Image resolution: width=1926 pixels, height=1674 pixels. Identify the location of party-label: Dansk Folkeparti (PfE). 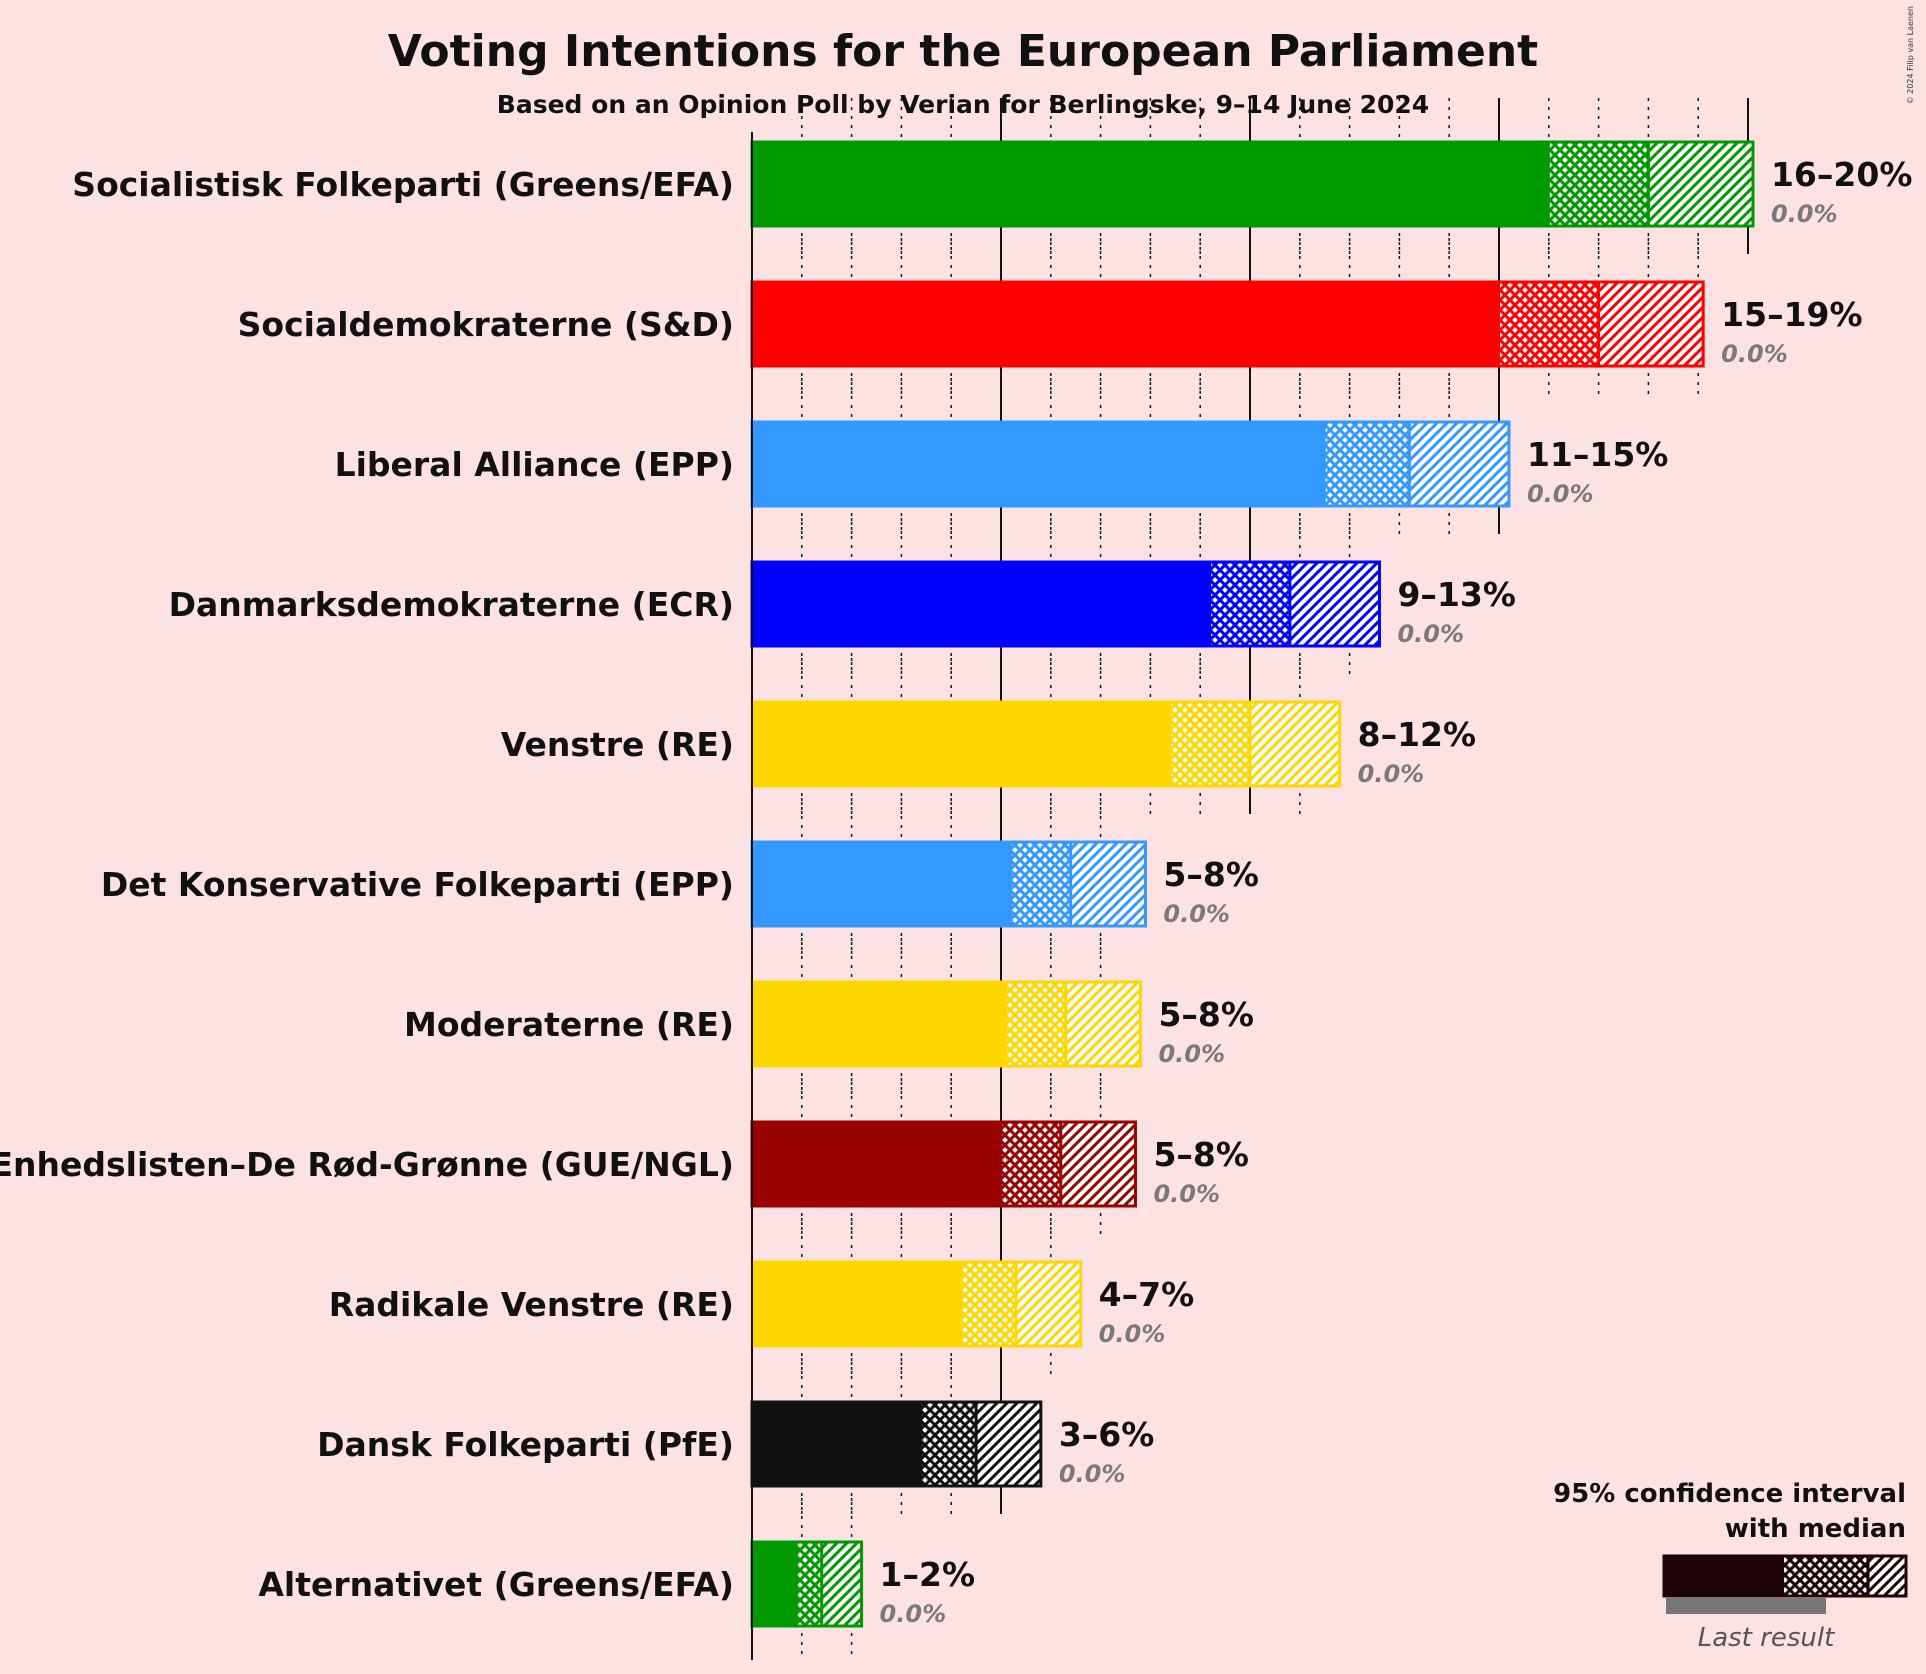
(525, 1444).